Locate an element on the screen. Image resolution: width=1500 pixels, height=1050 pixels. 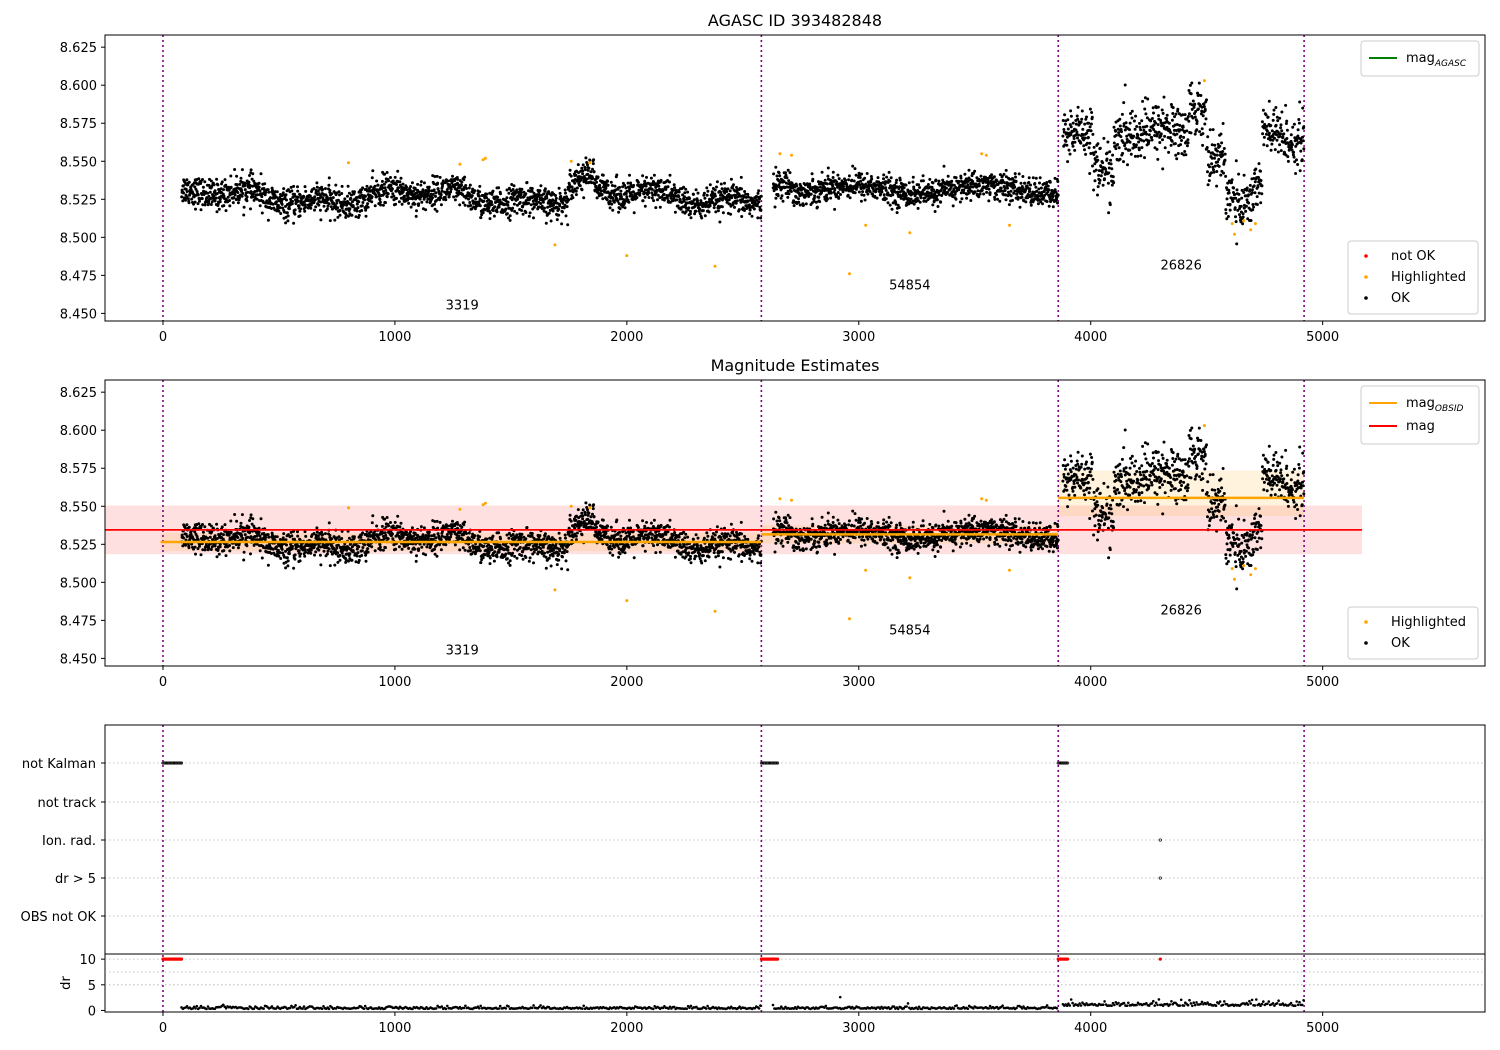
legend-label-main: mag is located at coordinates (1420, 58).